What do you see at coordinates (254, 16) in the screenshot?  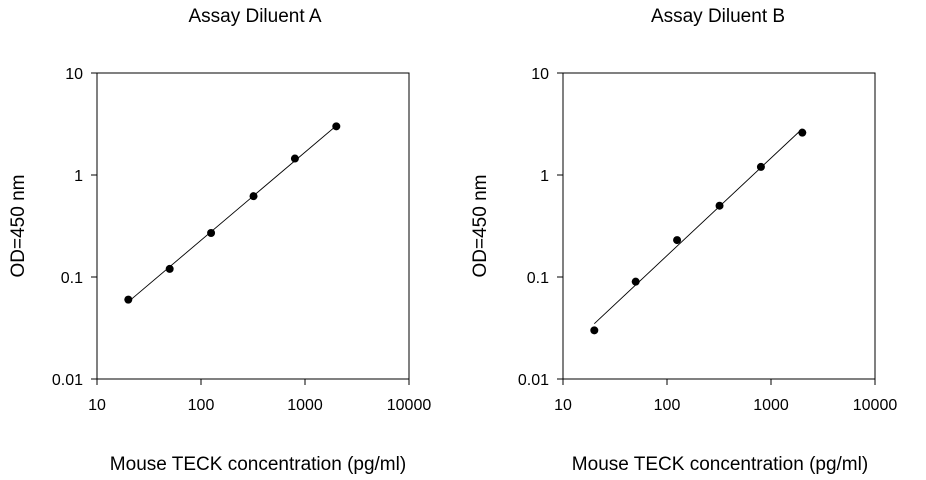 I see `chart-title: Assay Diluent A` at bounding box center [254, 16].